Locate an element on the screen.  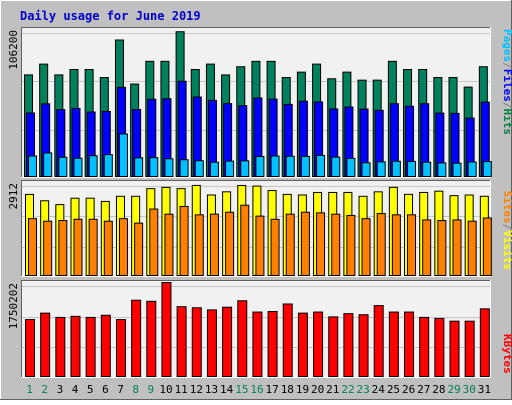
legend-item-sites: Sites is located at coordinates (506, 207).